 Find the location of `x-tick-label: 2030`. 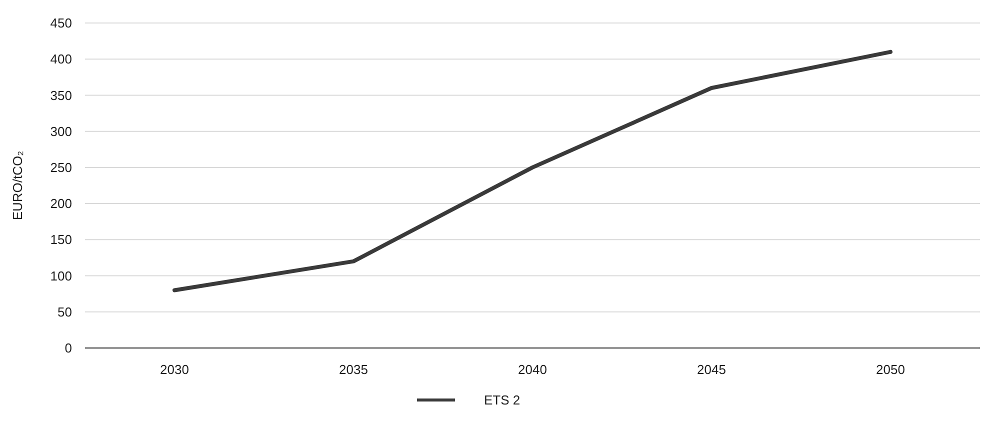

x-tick-label: 2030 is located at coordinates (174, 369).